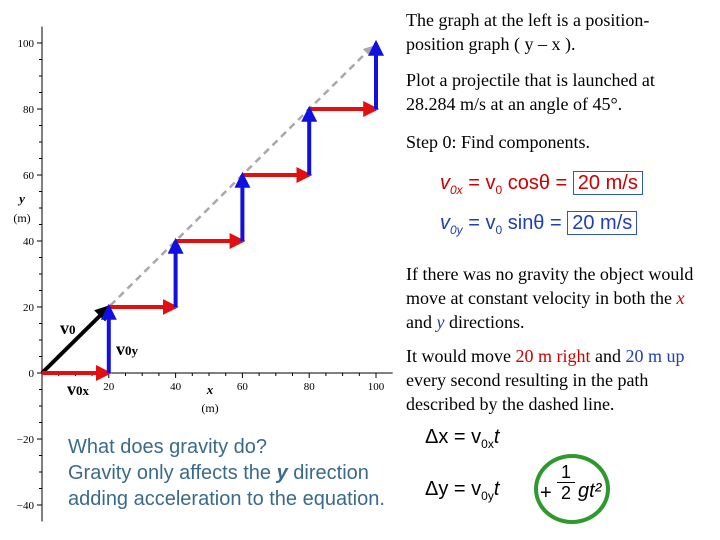 The width and height of the screenshot is (720, 540). What do you see at coordinates (453, 437) in the screenshot?
I see `dx-eq-lhs: Δx = v` at bounding box center [453, 437].